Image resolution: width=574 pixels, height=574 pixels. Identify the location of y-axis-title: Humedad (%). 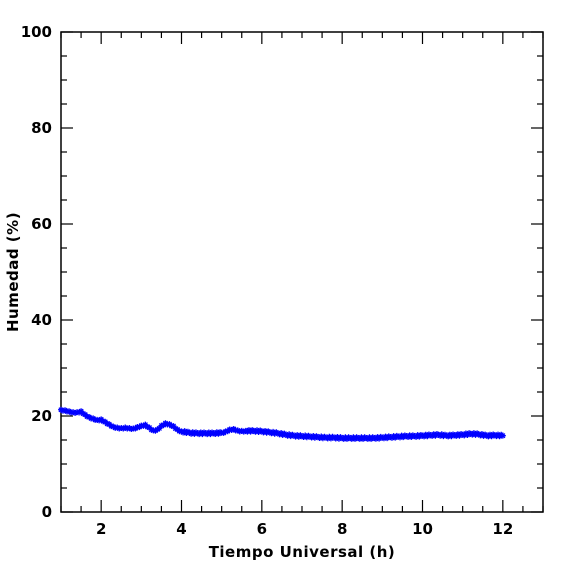
(13, 272).